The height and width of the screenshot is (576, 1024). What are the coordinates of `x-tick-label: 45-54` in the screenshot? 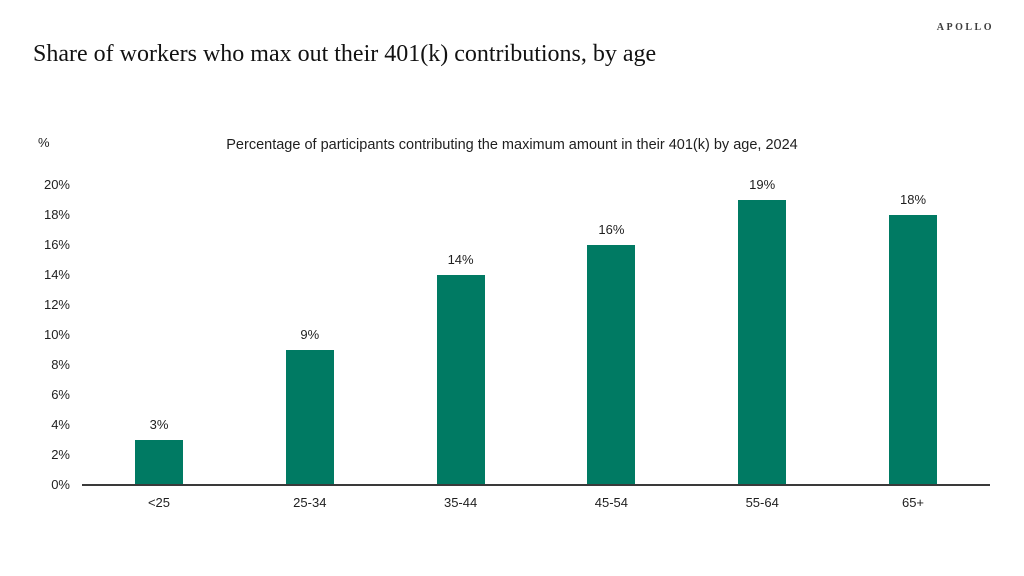 It's located at (611, 502).